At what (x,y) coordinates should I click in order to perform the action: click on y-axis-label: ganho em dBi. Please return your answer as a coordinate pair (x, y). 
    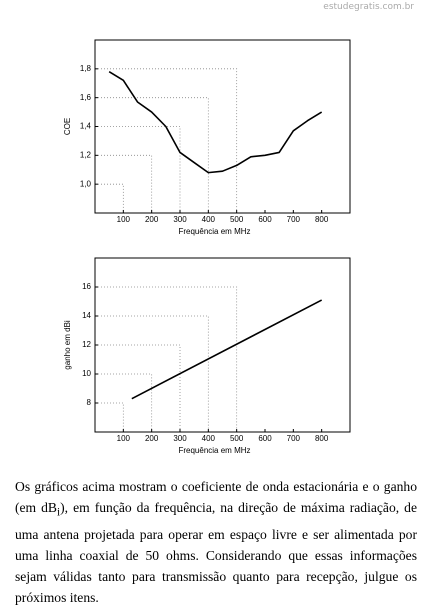
    Looking at the image, I should click on (67, 345).